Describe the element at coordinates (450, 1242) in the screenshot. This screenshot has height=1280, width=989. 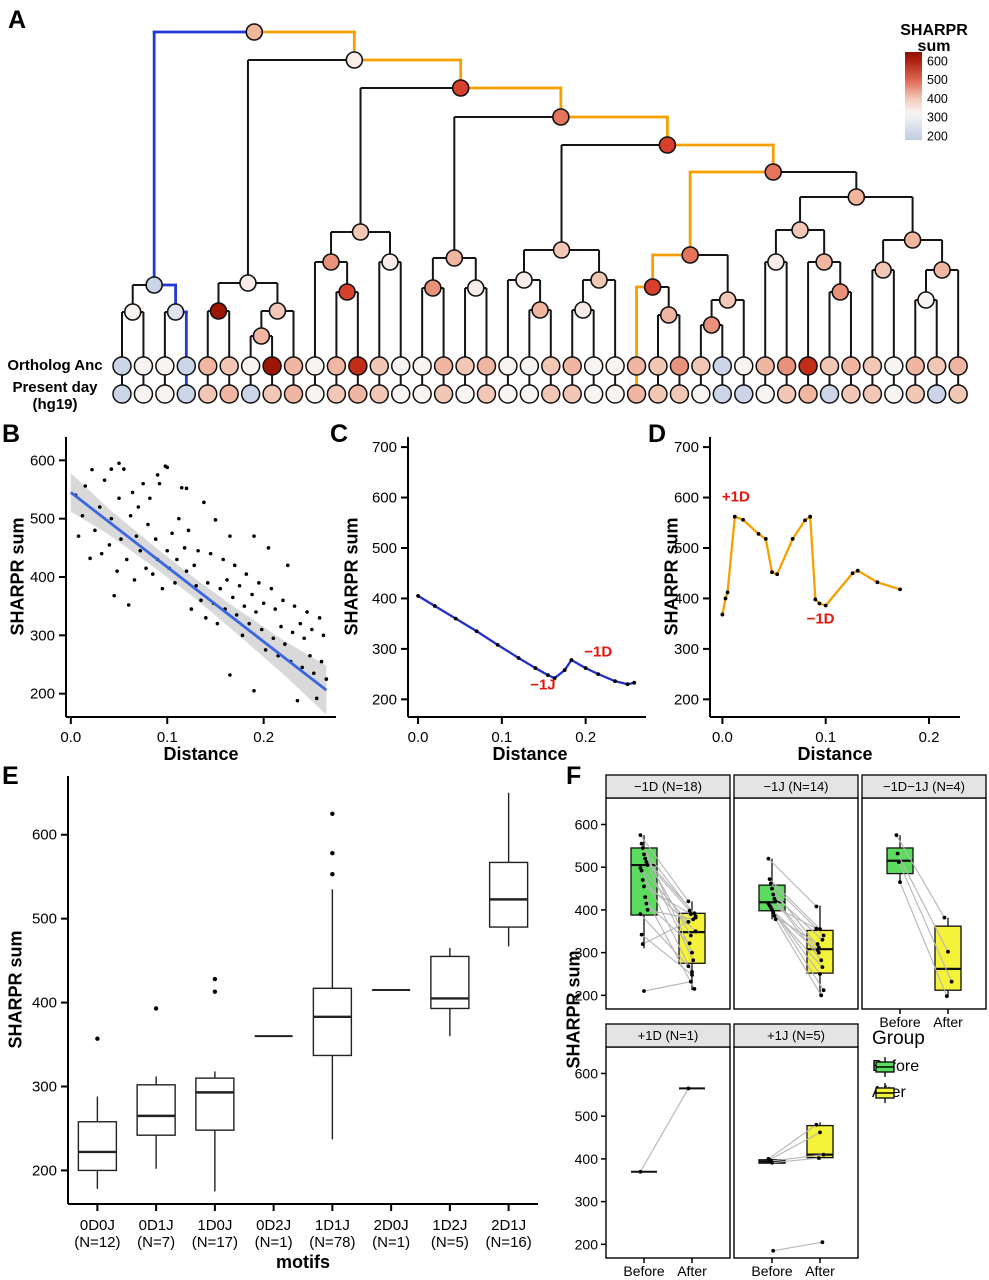
I see `svg-text: (N=5)` at that location.